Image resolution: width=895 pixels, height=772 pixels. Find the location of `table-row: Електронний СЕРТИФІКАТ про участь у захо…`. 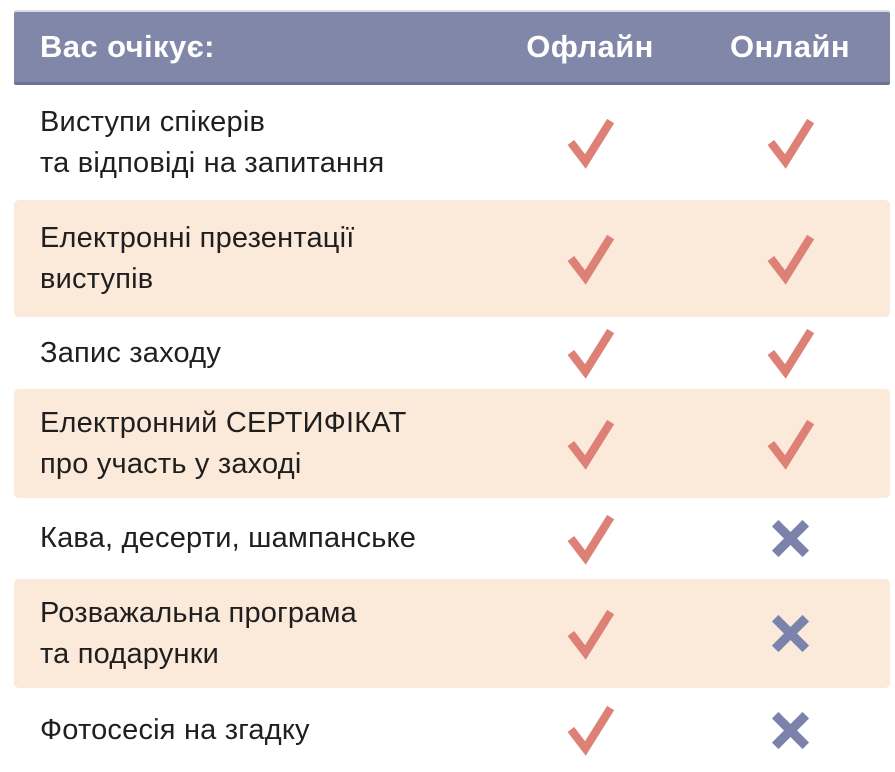

table-row: Електронний СЕРТИФІКАТ про участь у захо… is located at coordinates (452, 443).